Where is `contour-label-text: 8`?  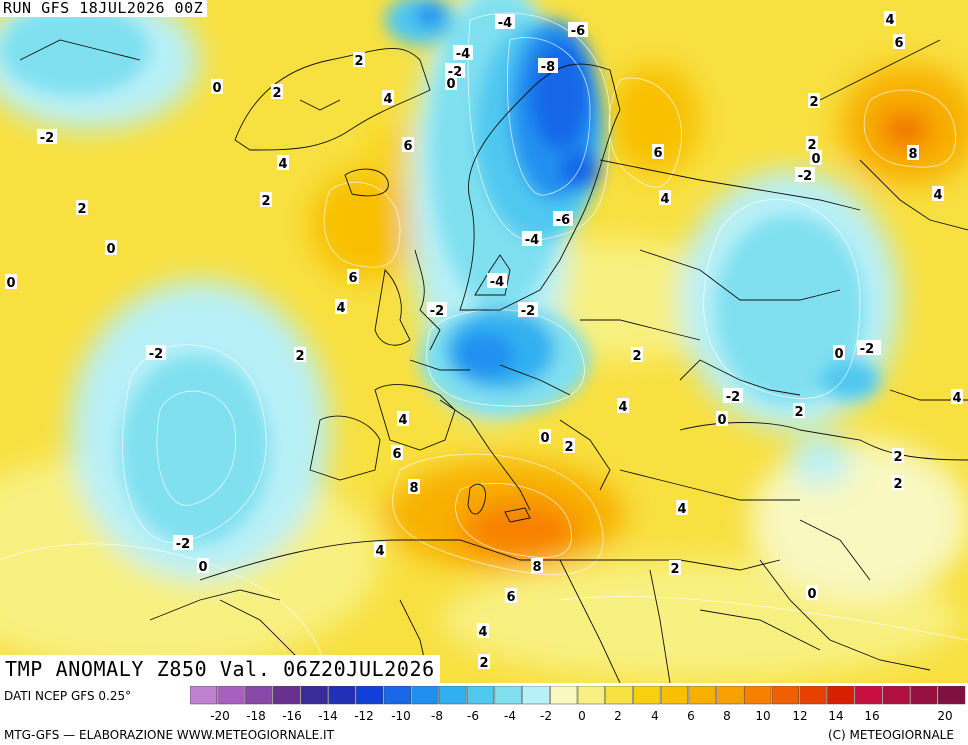 contour-label-text: 8 is located at coordinates (413, 488).